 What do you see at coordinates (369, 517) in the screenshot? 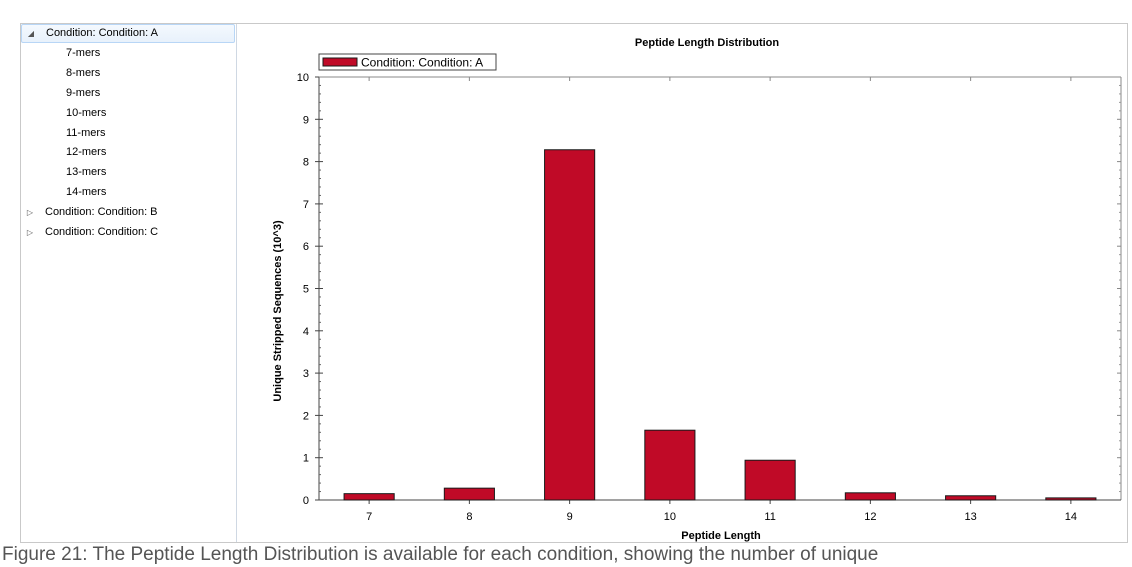
I see `x-tick-label: 7` at bounding box center [369, 517].